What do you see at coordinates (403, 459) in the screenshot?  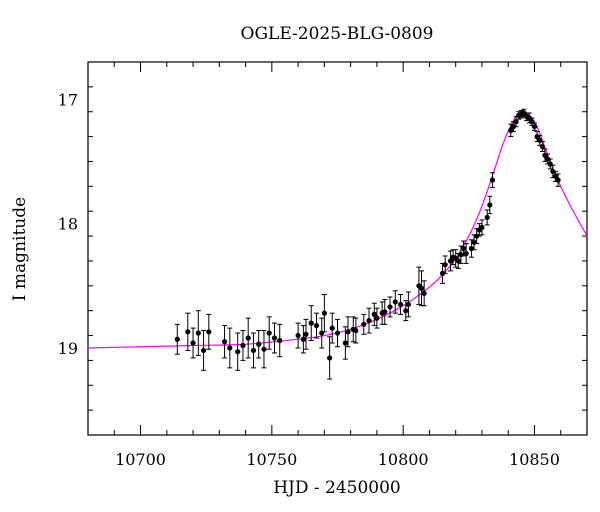 I see `x-tick-label: 10800` at bounding box center [403, 459].